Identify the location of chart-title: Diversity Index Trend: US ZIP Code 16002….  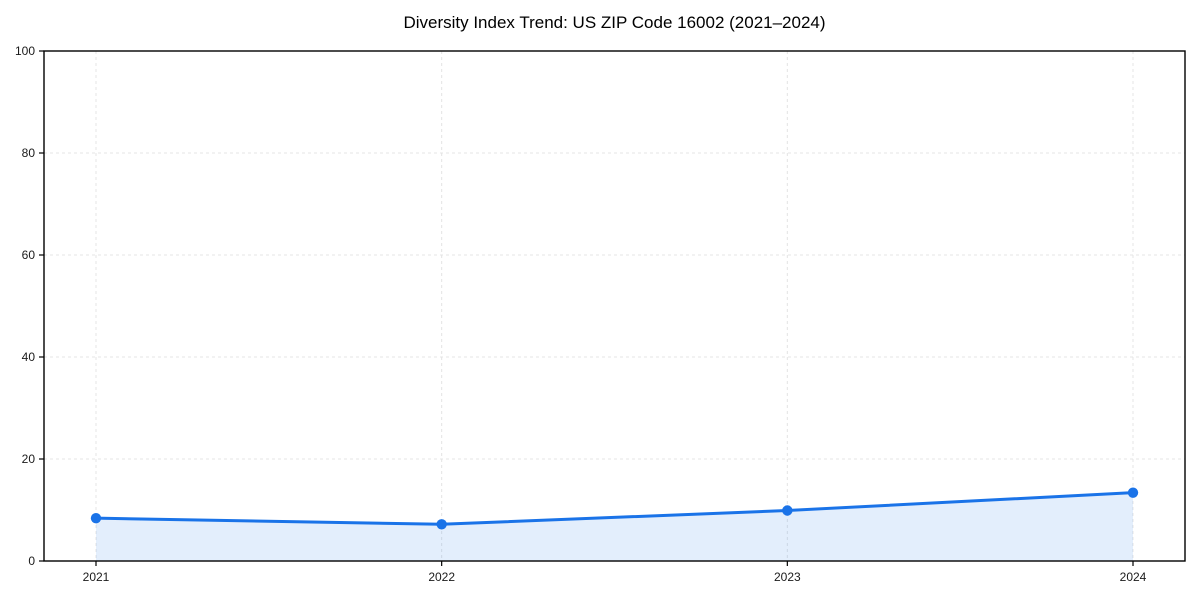
(614, 22).